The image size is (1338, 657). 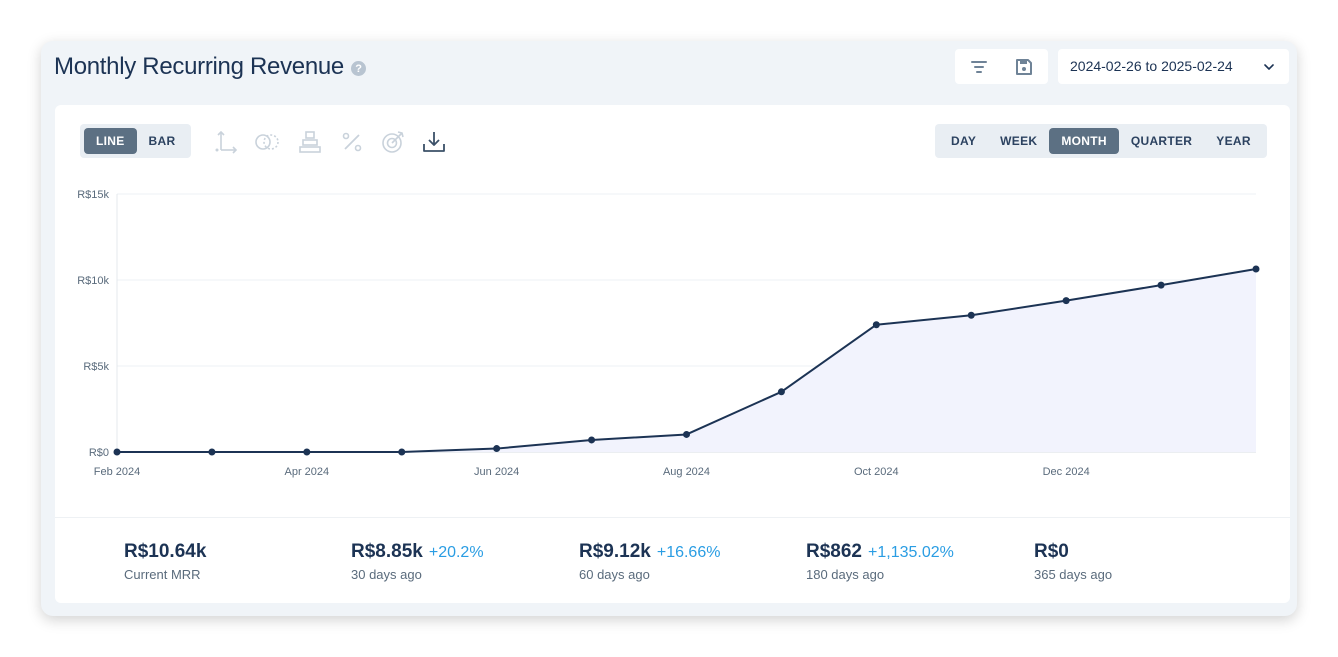 I want to click on stat-label: 365 days ago, so click(x=1073, y=574).